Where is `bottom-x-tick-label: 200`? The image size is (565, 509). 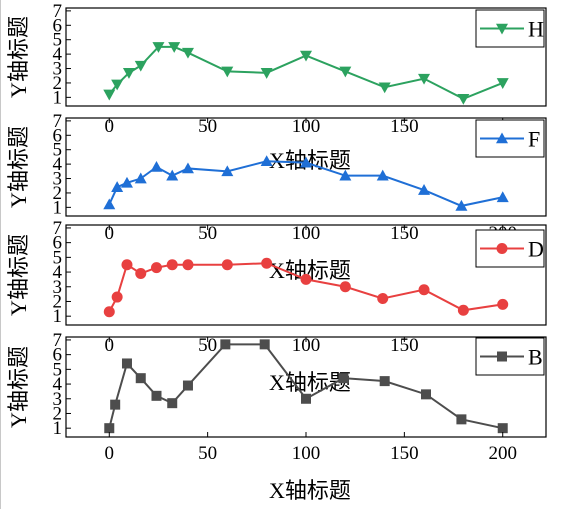
bottom-x-tick-label: 200 is located at coordinates (502, 453).